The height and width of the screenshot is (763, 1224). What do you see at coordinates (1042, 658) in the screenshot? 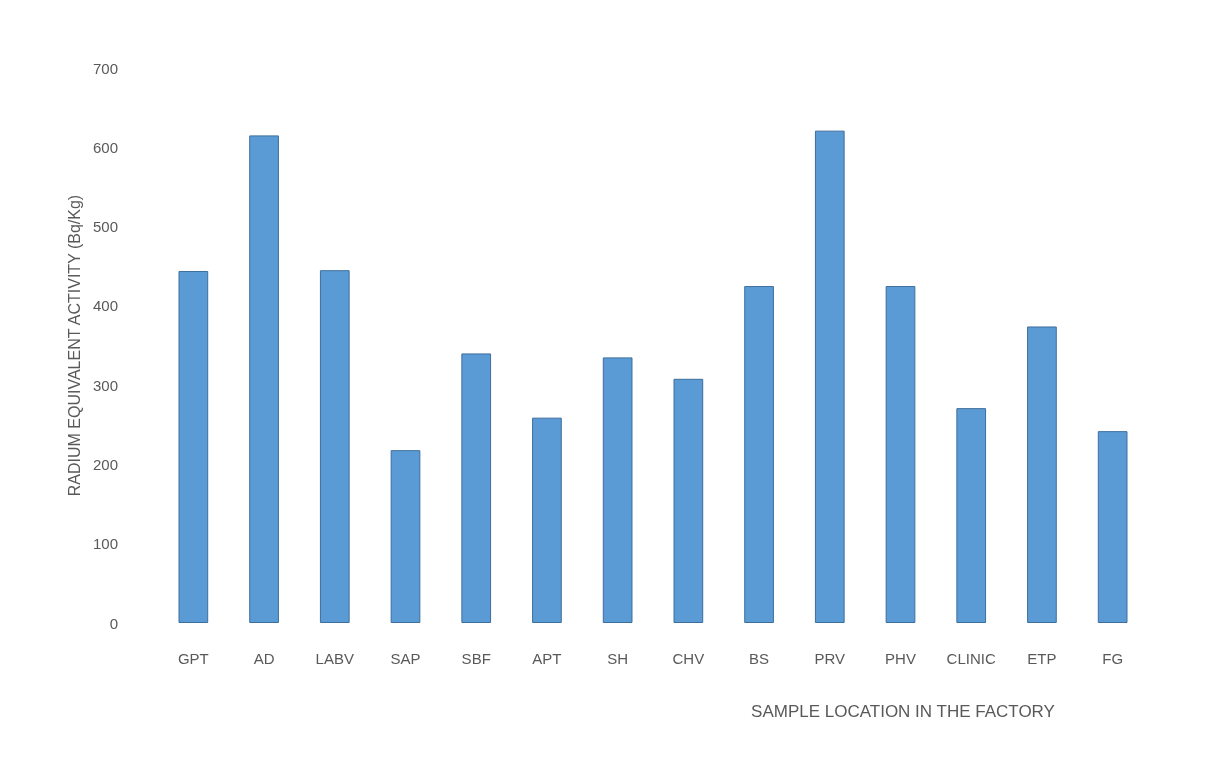
I see `x-tick-label: ETP` at bounding box center [1042, 658].